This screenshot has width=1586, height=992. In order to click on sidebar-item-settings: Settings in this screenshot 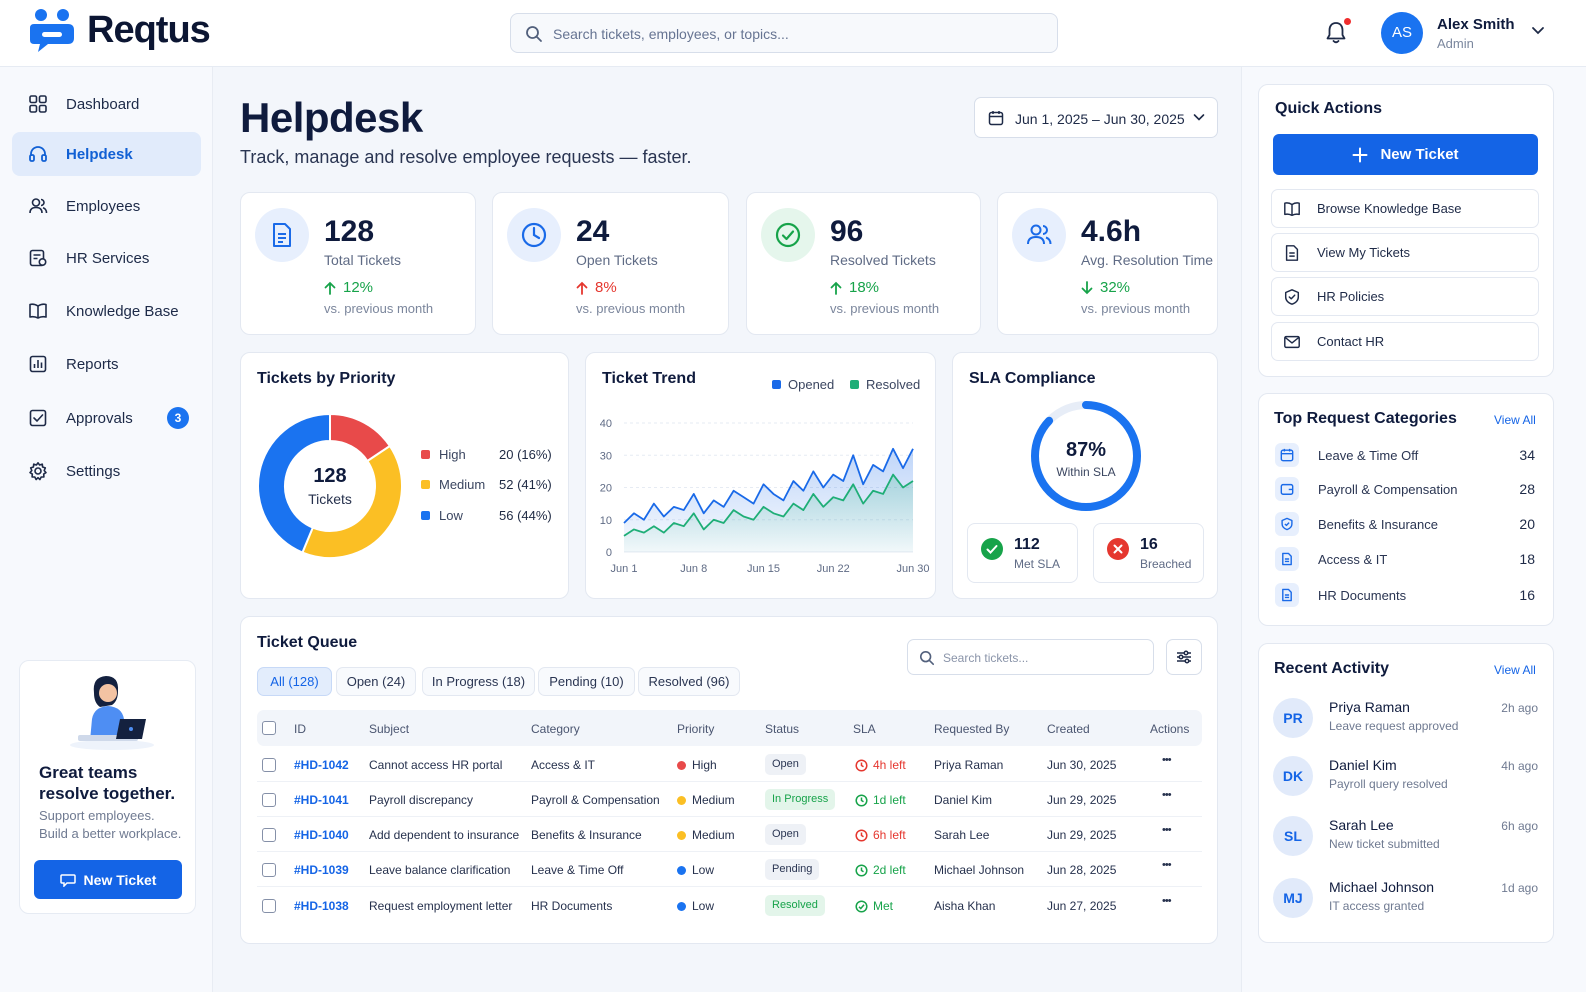, I will do `click(106, 471)`.